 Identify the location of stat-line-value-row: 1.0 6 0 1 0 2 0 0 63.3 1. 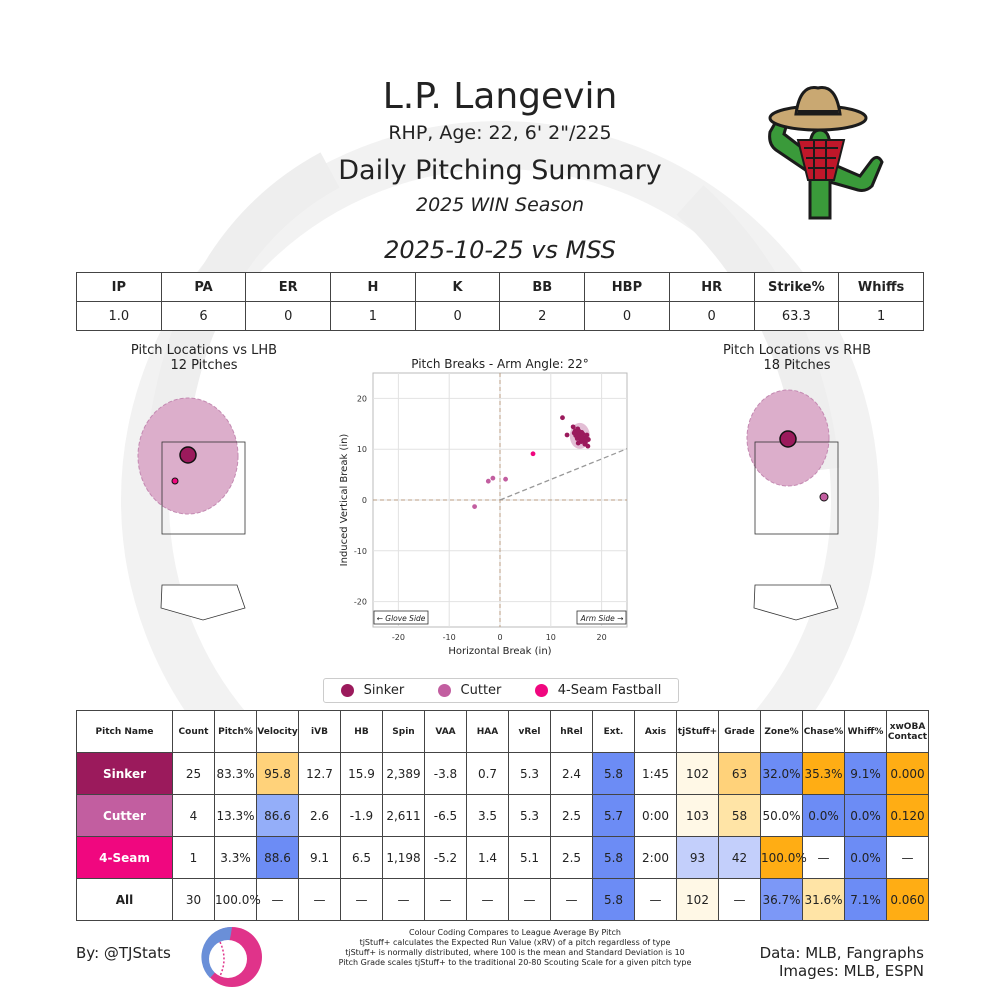
(500, 316).